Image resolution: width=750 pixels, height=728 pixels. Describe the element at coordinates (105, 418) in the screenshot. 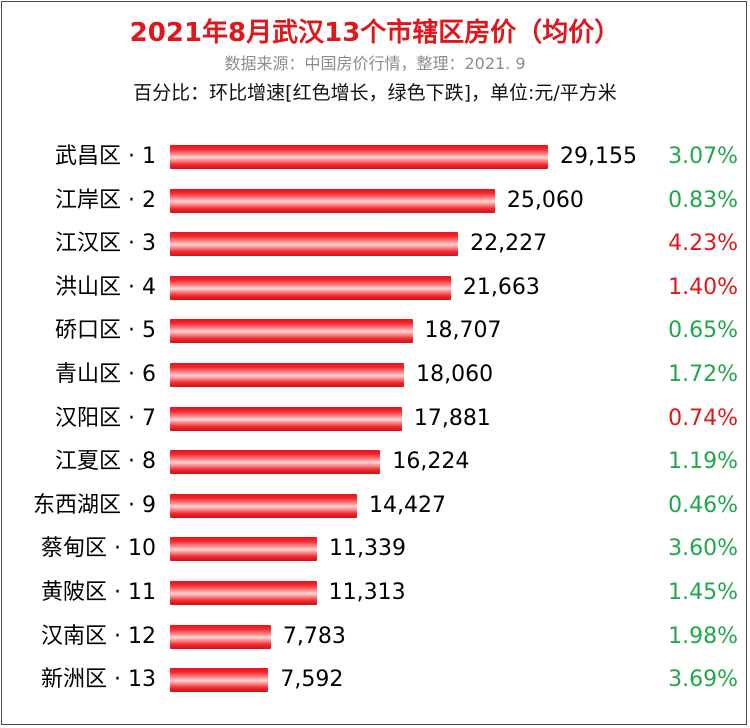

I see `category-label: 汉阳区 · 7` at that location.